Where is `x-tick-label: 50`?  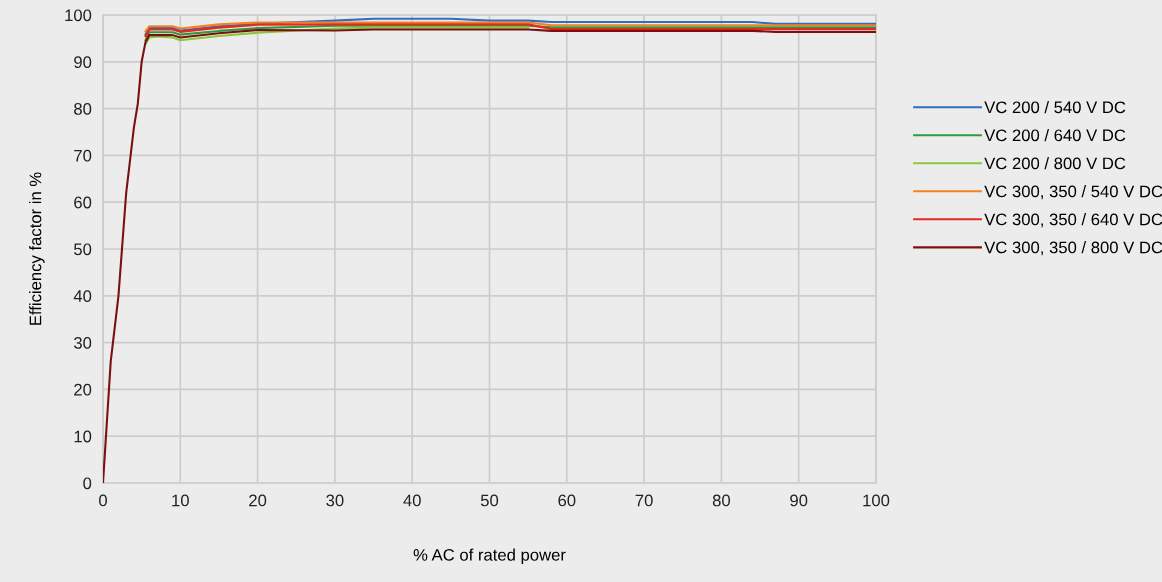
x-tick-label: 50 is located at coordinates (489, 500).